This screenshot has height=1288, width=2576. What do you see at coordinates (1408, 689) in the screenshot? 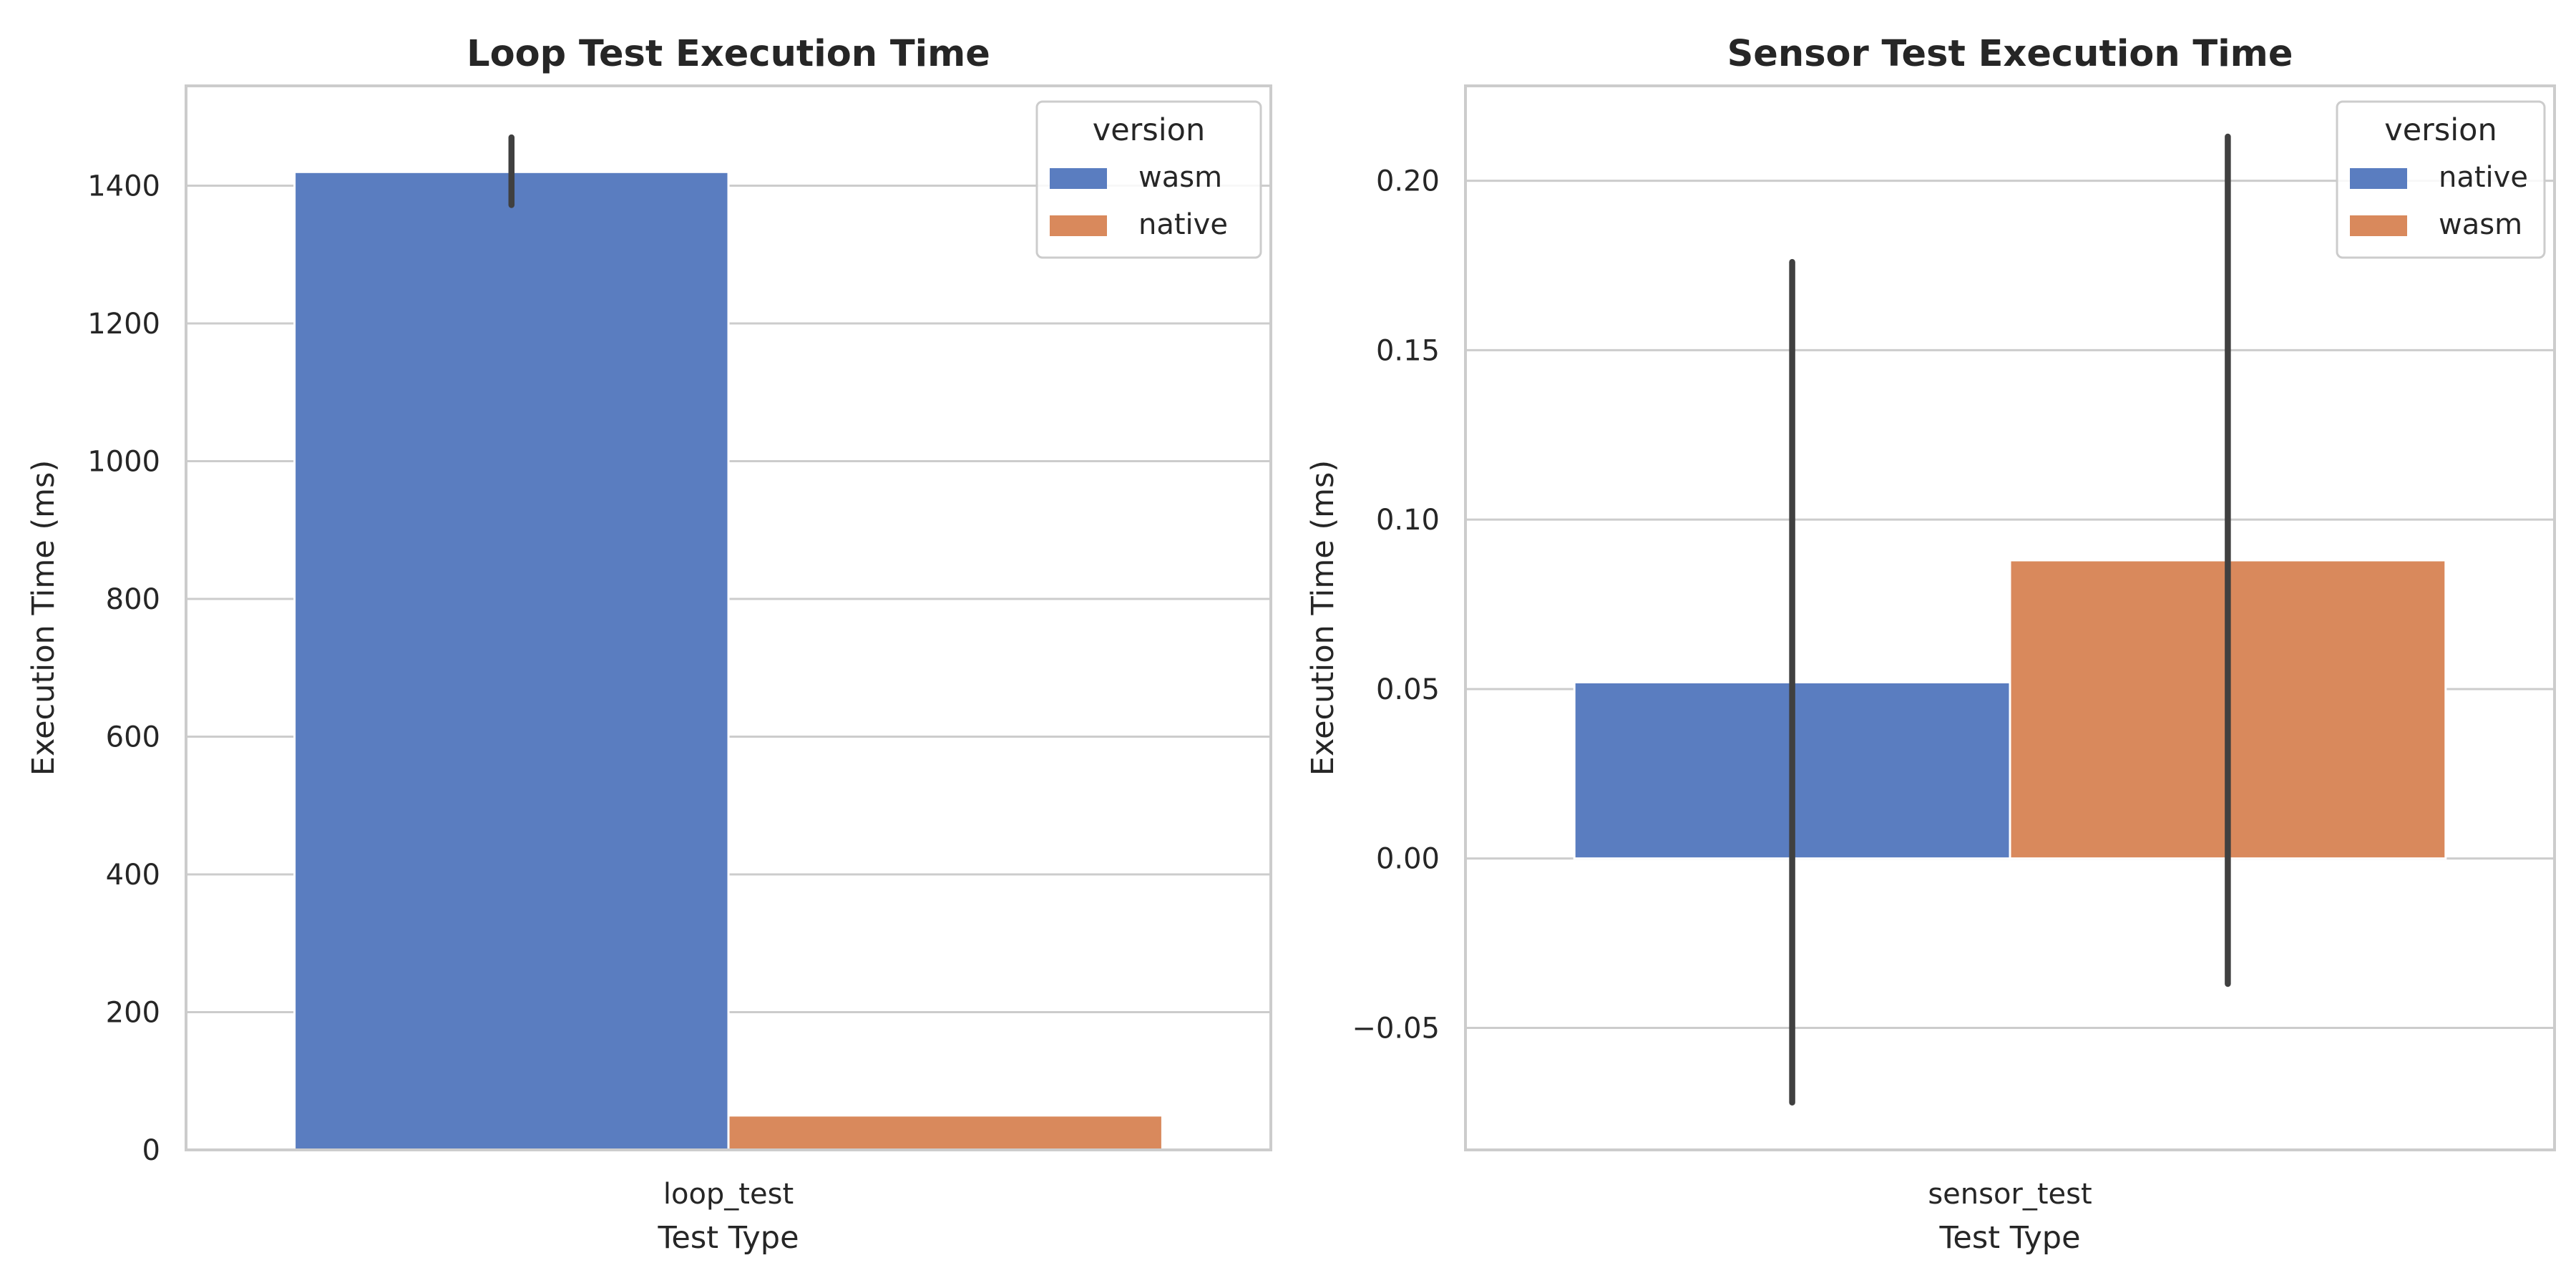
I see `y-tick-label: 0.05` at bounding box center [1408, 689].